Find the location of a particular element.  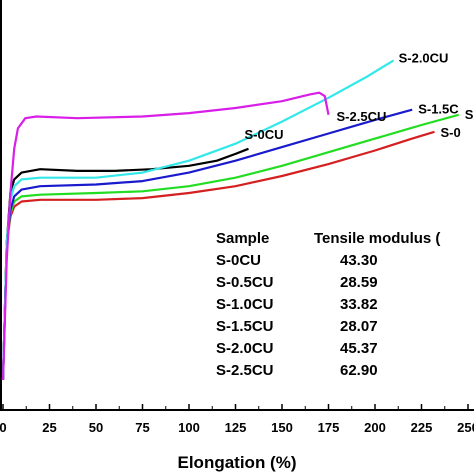

x-tick-label: 100 is located at coordinates (189, 427).